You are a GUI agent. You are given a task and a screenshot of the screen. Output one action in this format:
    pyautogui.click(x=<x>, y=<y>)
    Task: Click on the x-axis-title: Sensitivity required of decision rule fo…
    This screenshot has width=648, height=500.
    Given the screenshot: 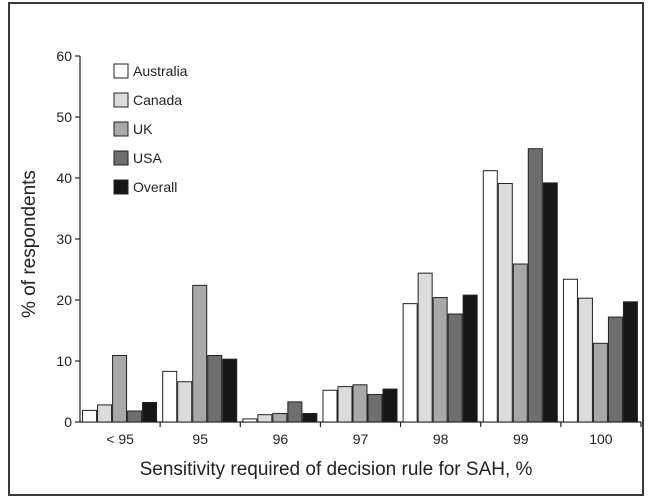 What is the action you would take?
    pyautogui.click(x=336, y=469)
    